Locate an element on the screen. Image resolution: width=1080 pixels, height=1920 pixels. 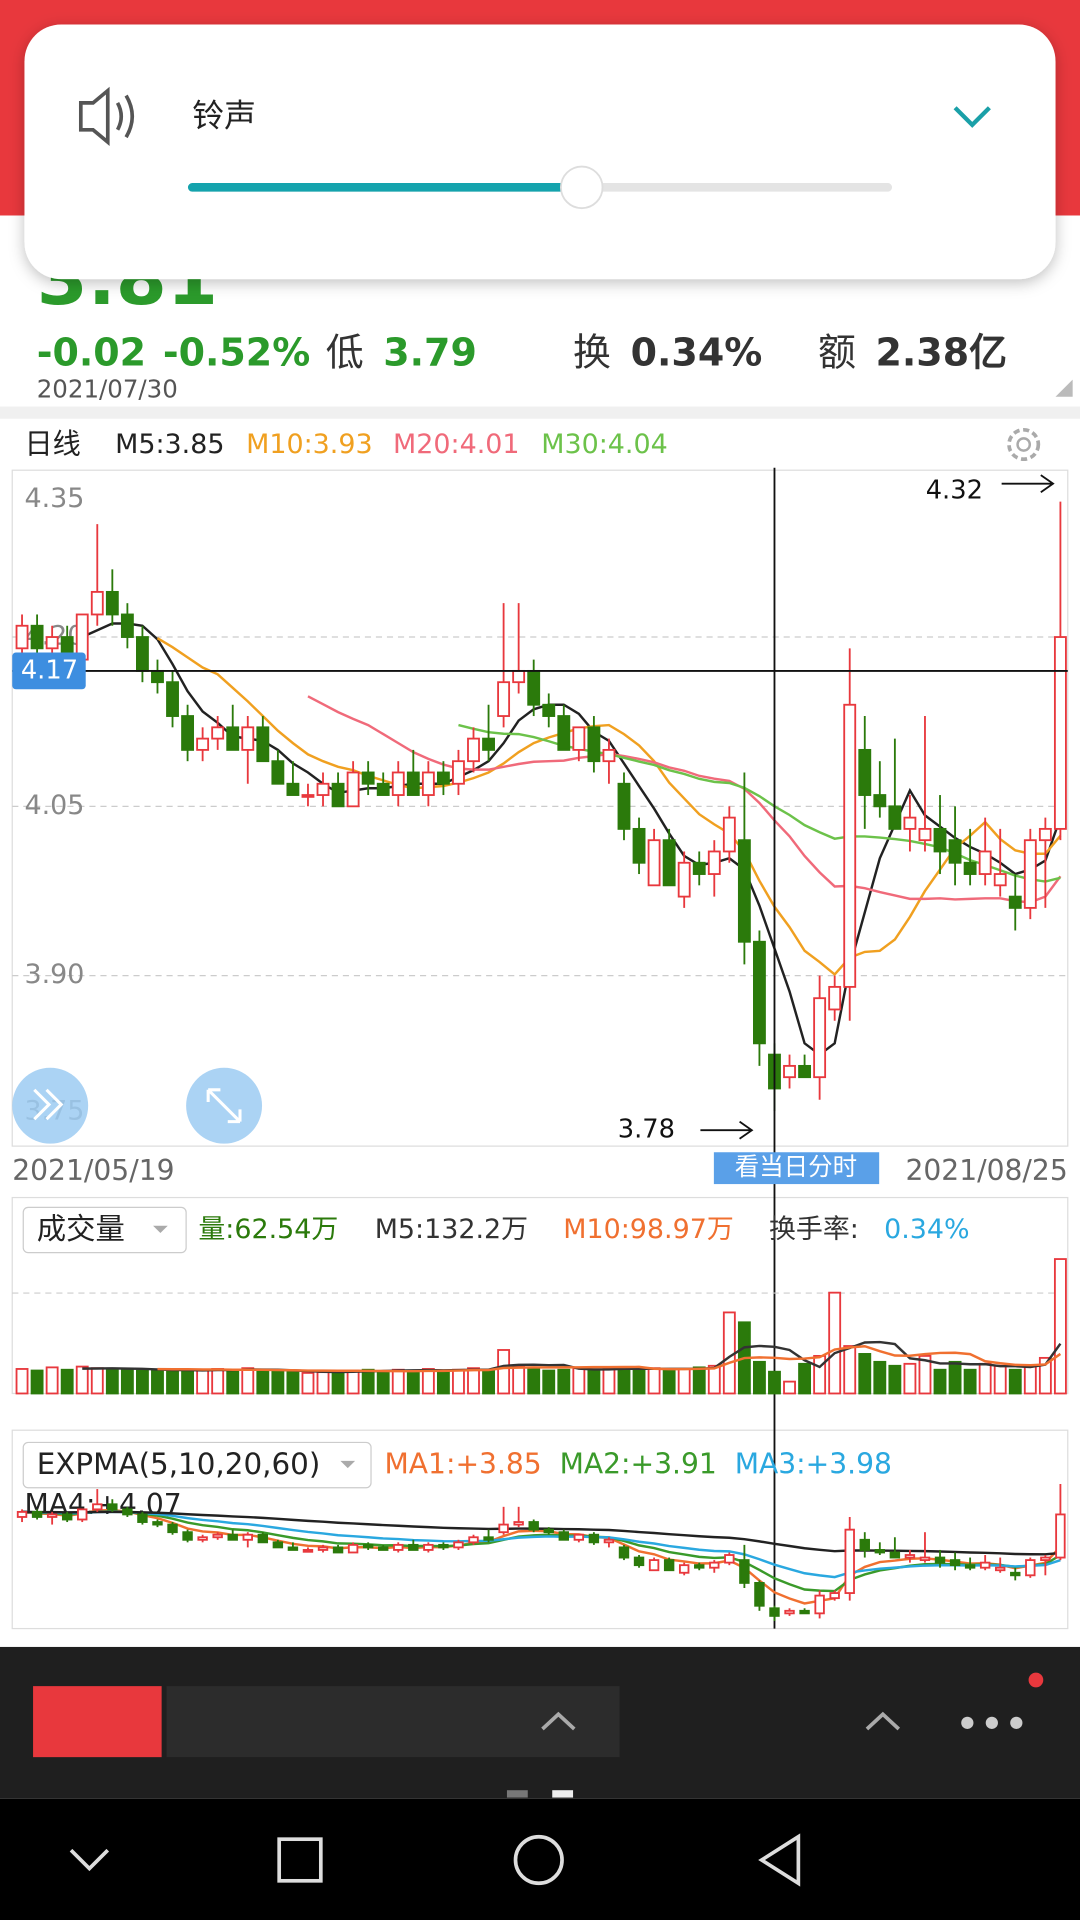
legend-entry: MA3:+3.98 is located at coordinates (813, 1464).